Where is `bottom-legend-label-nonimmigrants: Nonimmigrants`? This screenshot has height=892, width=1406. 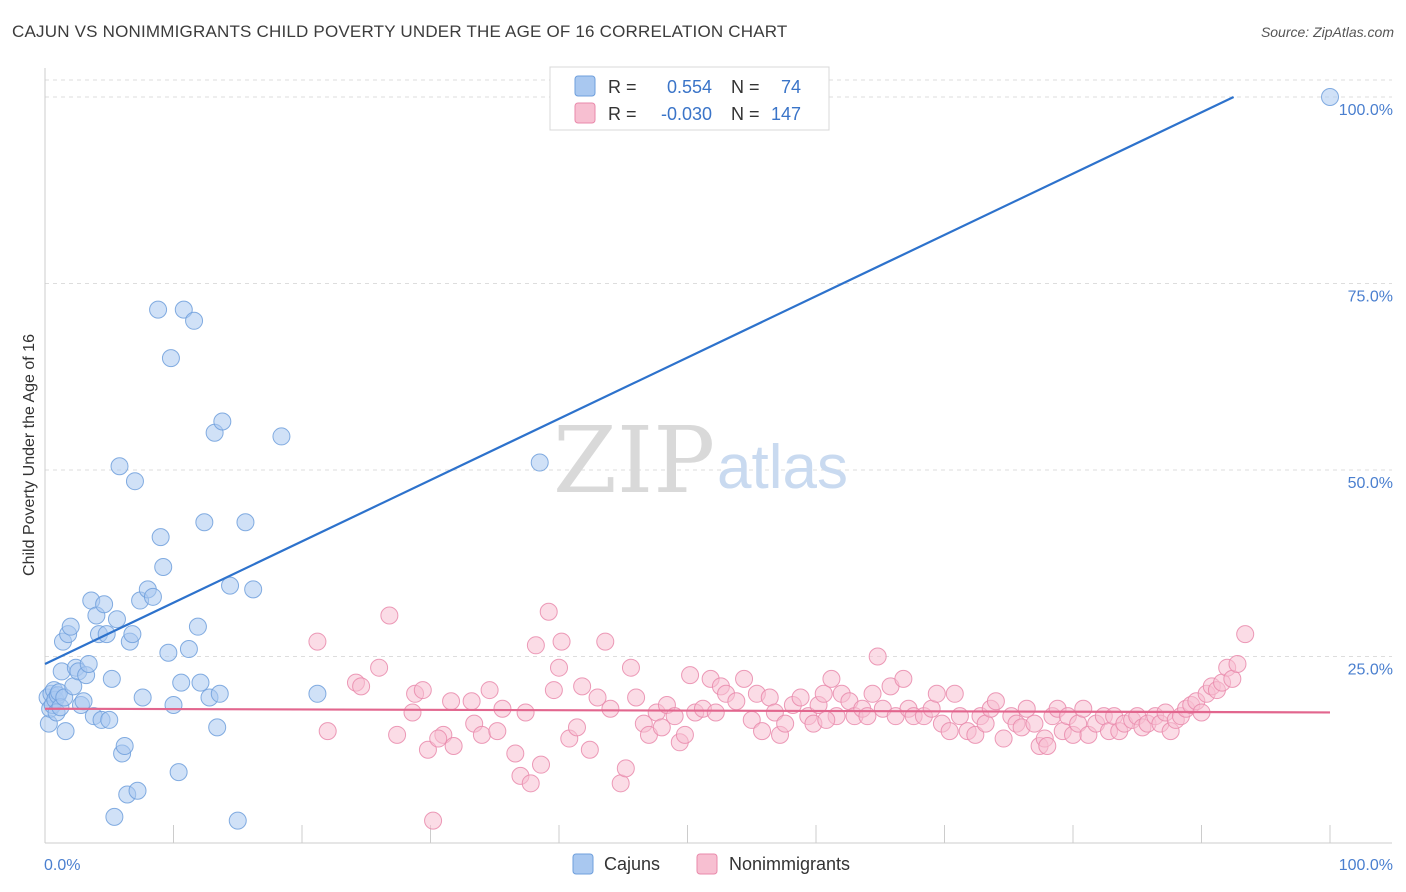
bottom-legend-label-nonimmigrants: Nonimmigrants is located at coordinates (789, 864).